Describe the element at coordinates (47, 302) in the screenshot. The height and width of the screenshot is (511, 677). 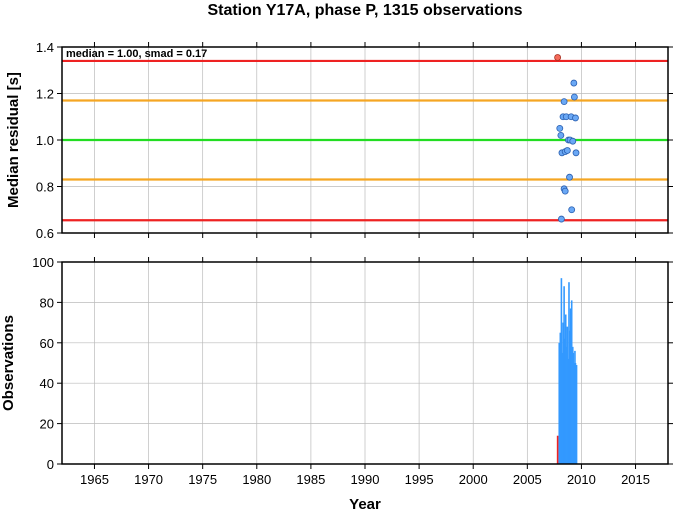
I see `observations-y-tick-label: 80` at that location.